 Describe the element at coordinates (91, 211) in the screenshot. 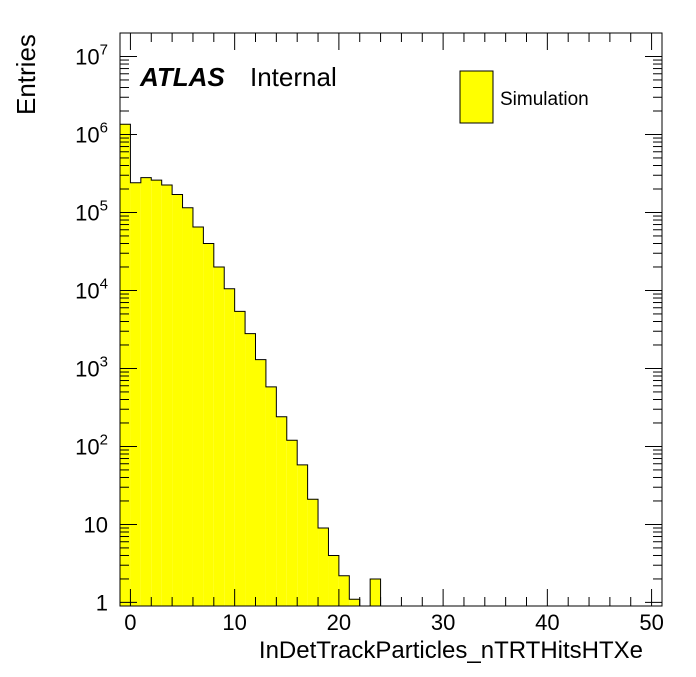

I see `y-tick-label: 10⁵` at that location.